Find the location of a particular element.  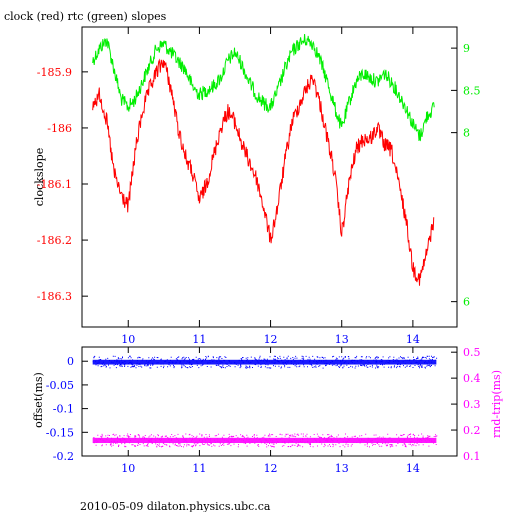

bottom-y-tick-label: -0.2 is located at coordinates (63, 456).